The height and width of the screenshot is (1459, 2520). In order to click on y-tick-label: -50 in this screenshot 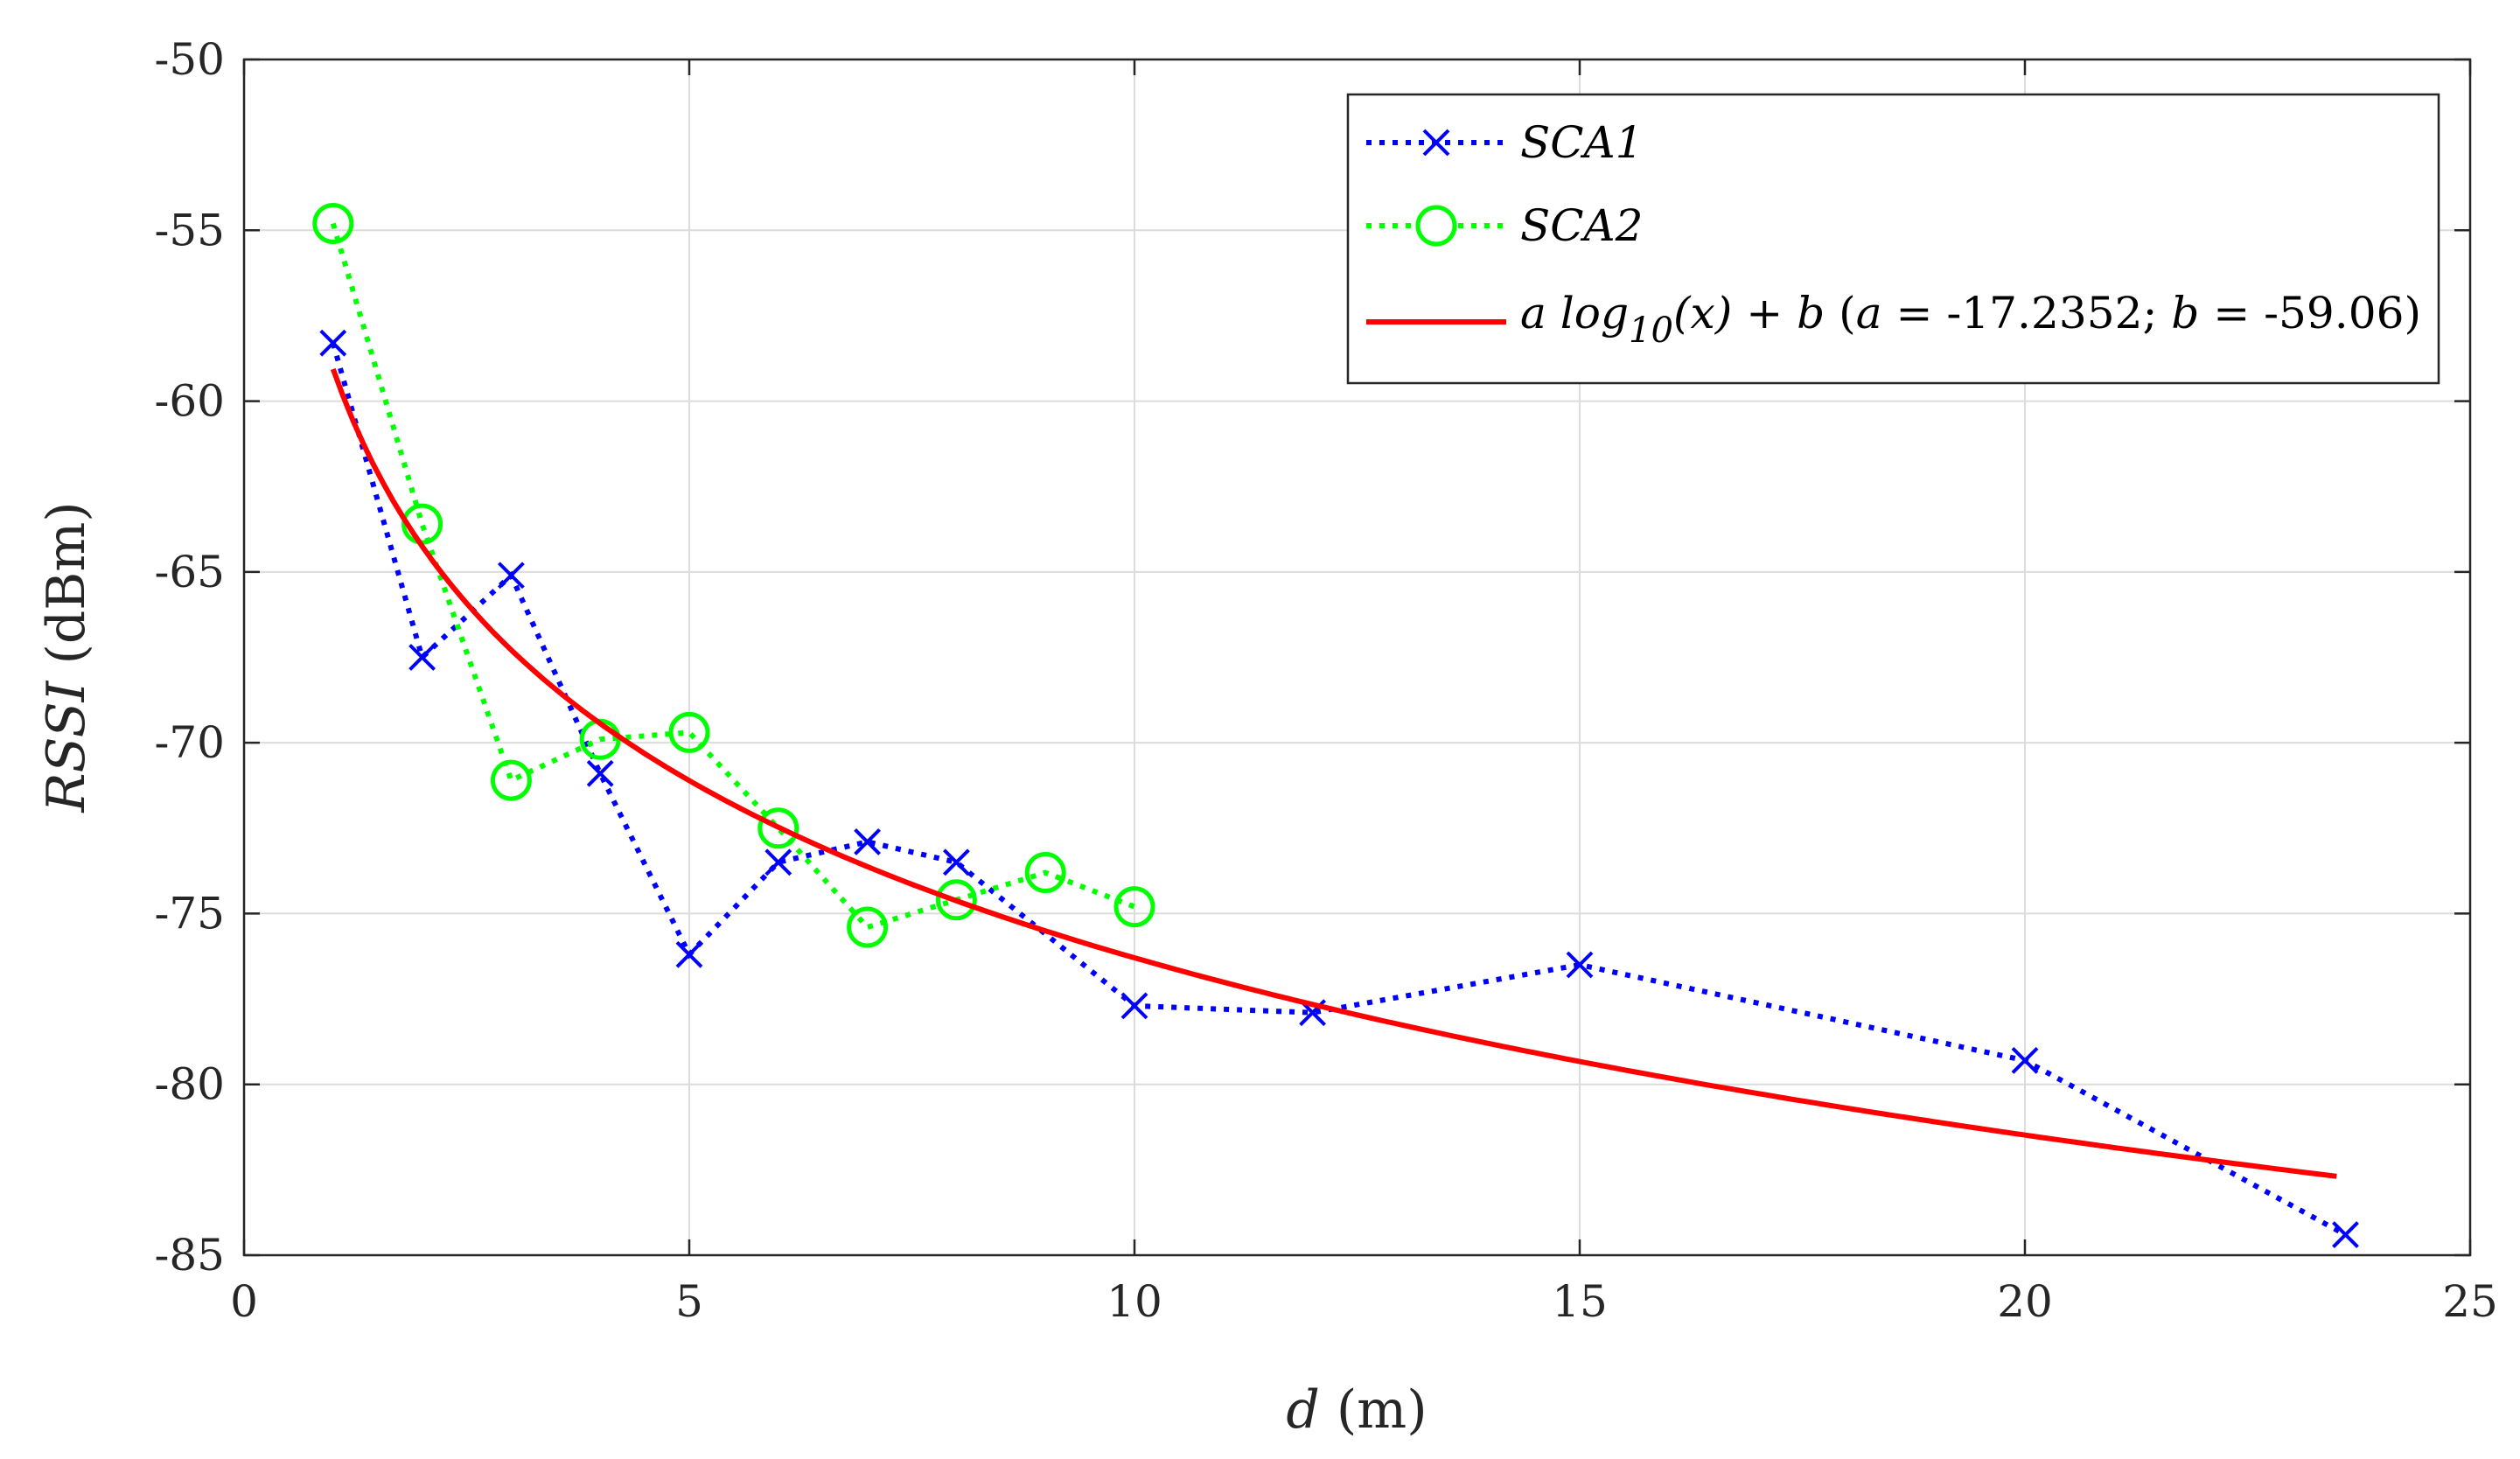, I will do `click(189, 59)`.